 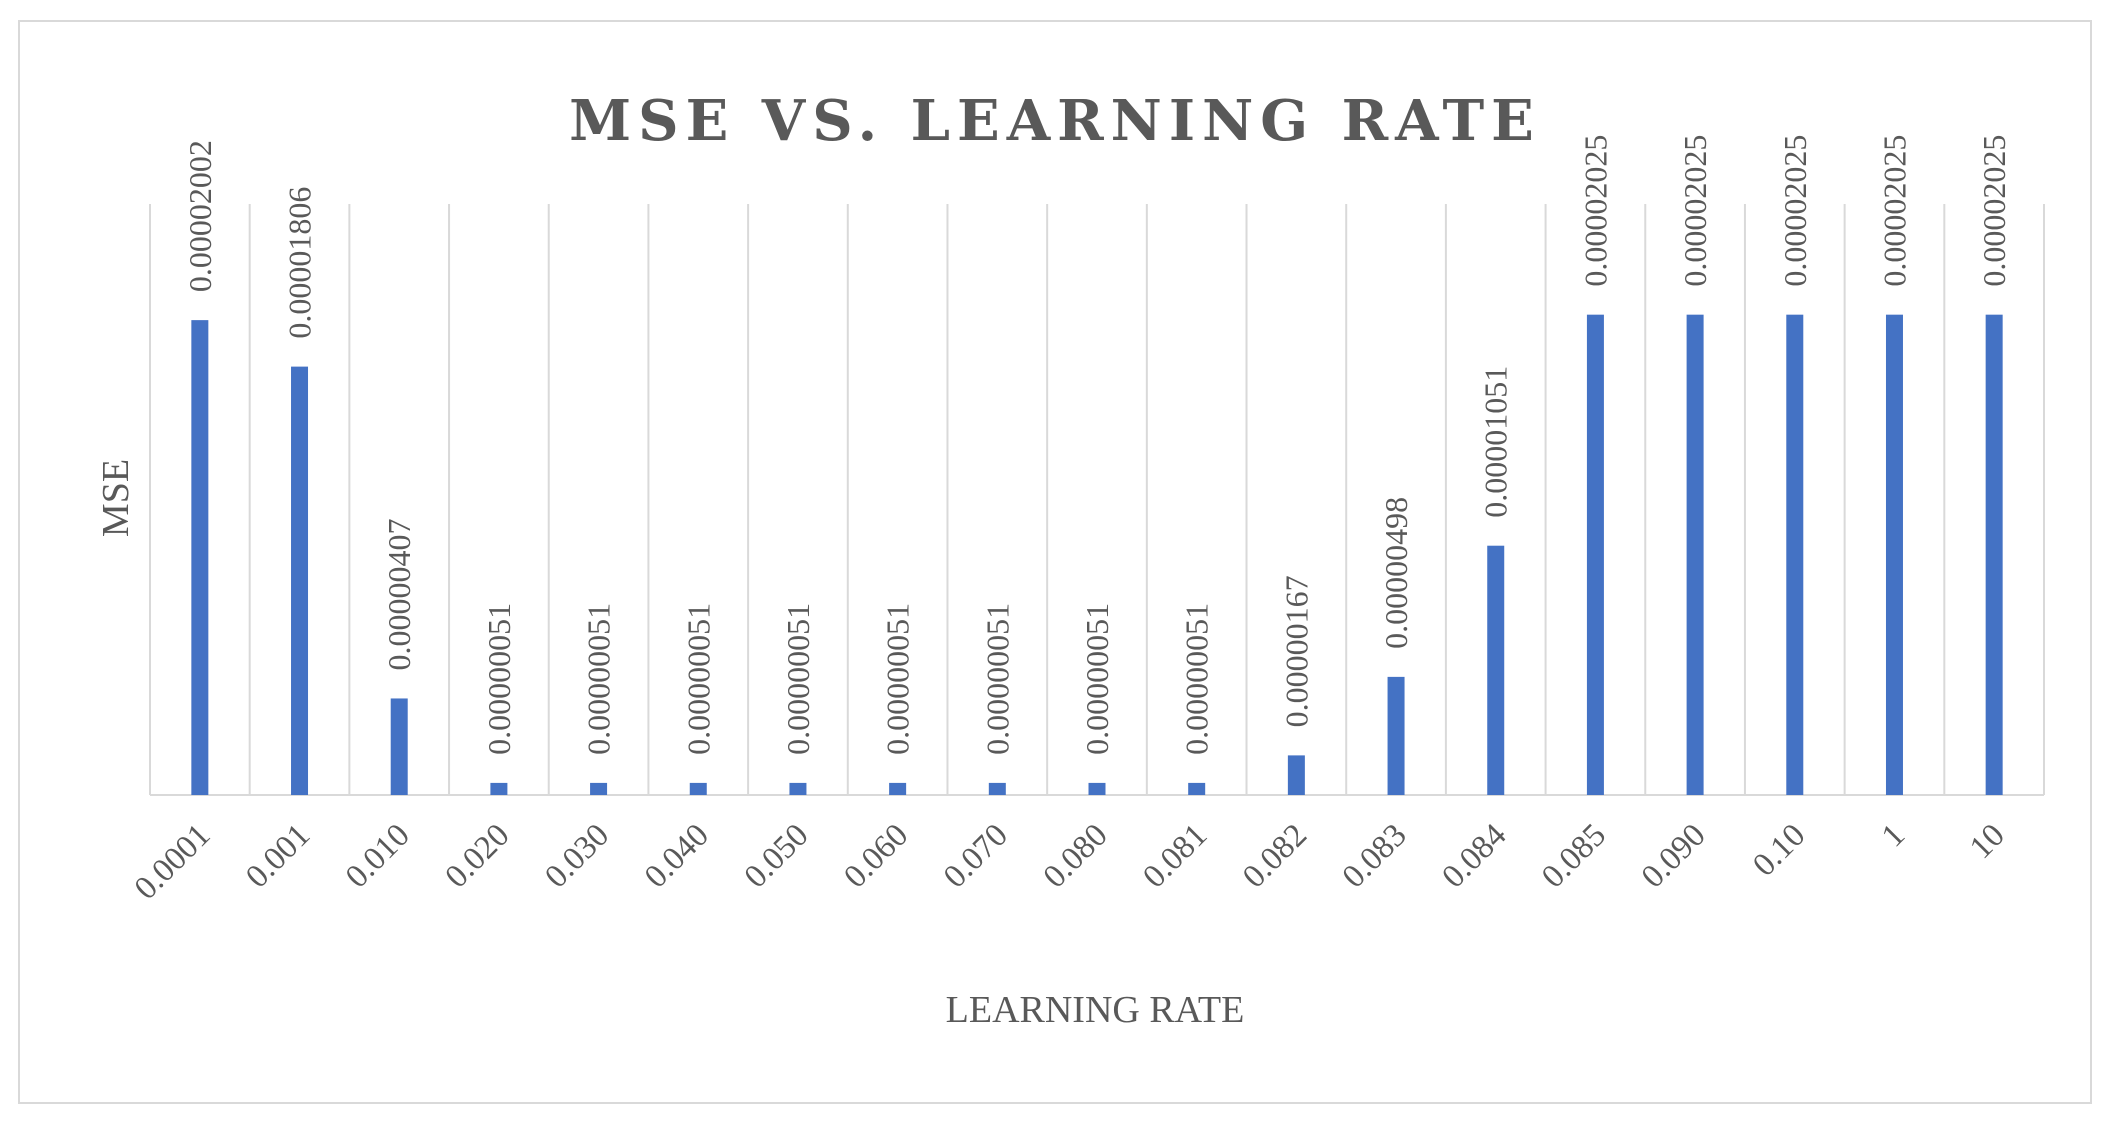 What do you see at coordinates (1779, 850) in the screenshot?
I see `x-tick-label: 0.10` at bounding box center [1779, 850].